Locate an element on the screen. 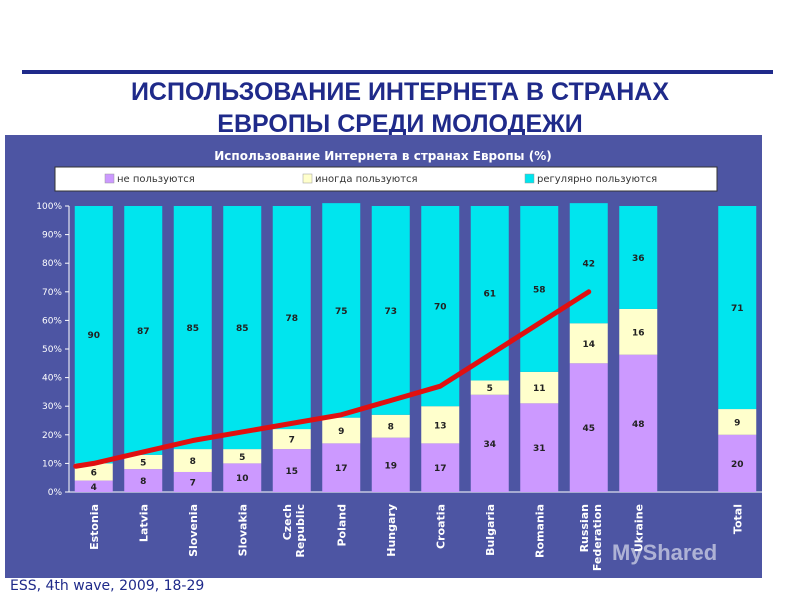  source-note: ESS, 4th wave, 2009, 18-29 is located at coordinates (107, 586).